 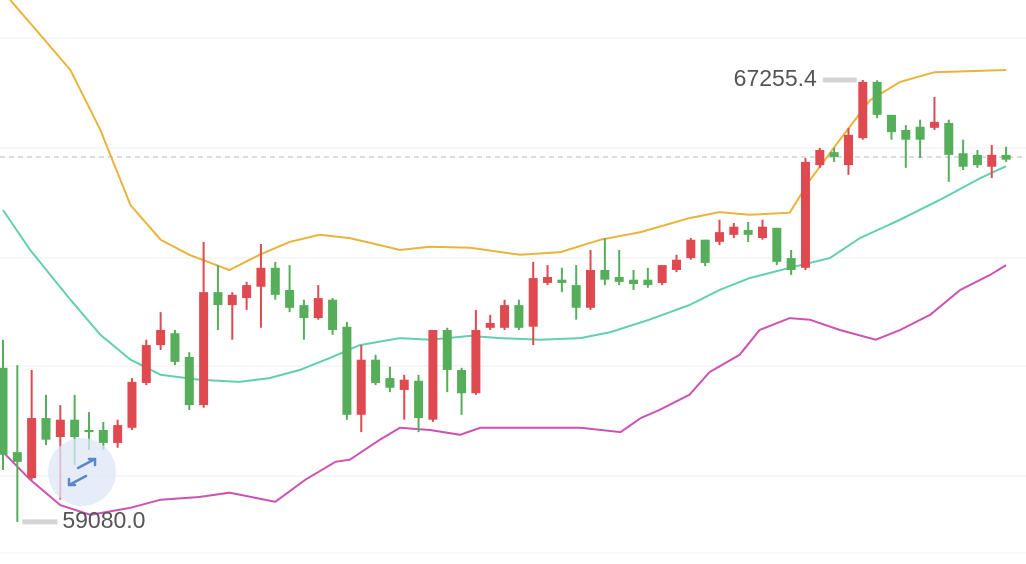 I want to click on annotation-label: 67255.4, so click(x=775, y=78).